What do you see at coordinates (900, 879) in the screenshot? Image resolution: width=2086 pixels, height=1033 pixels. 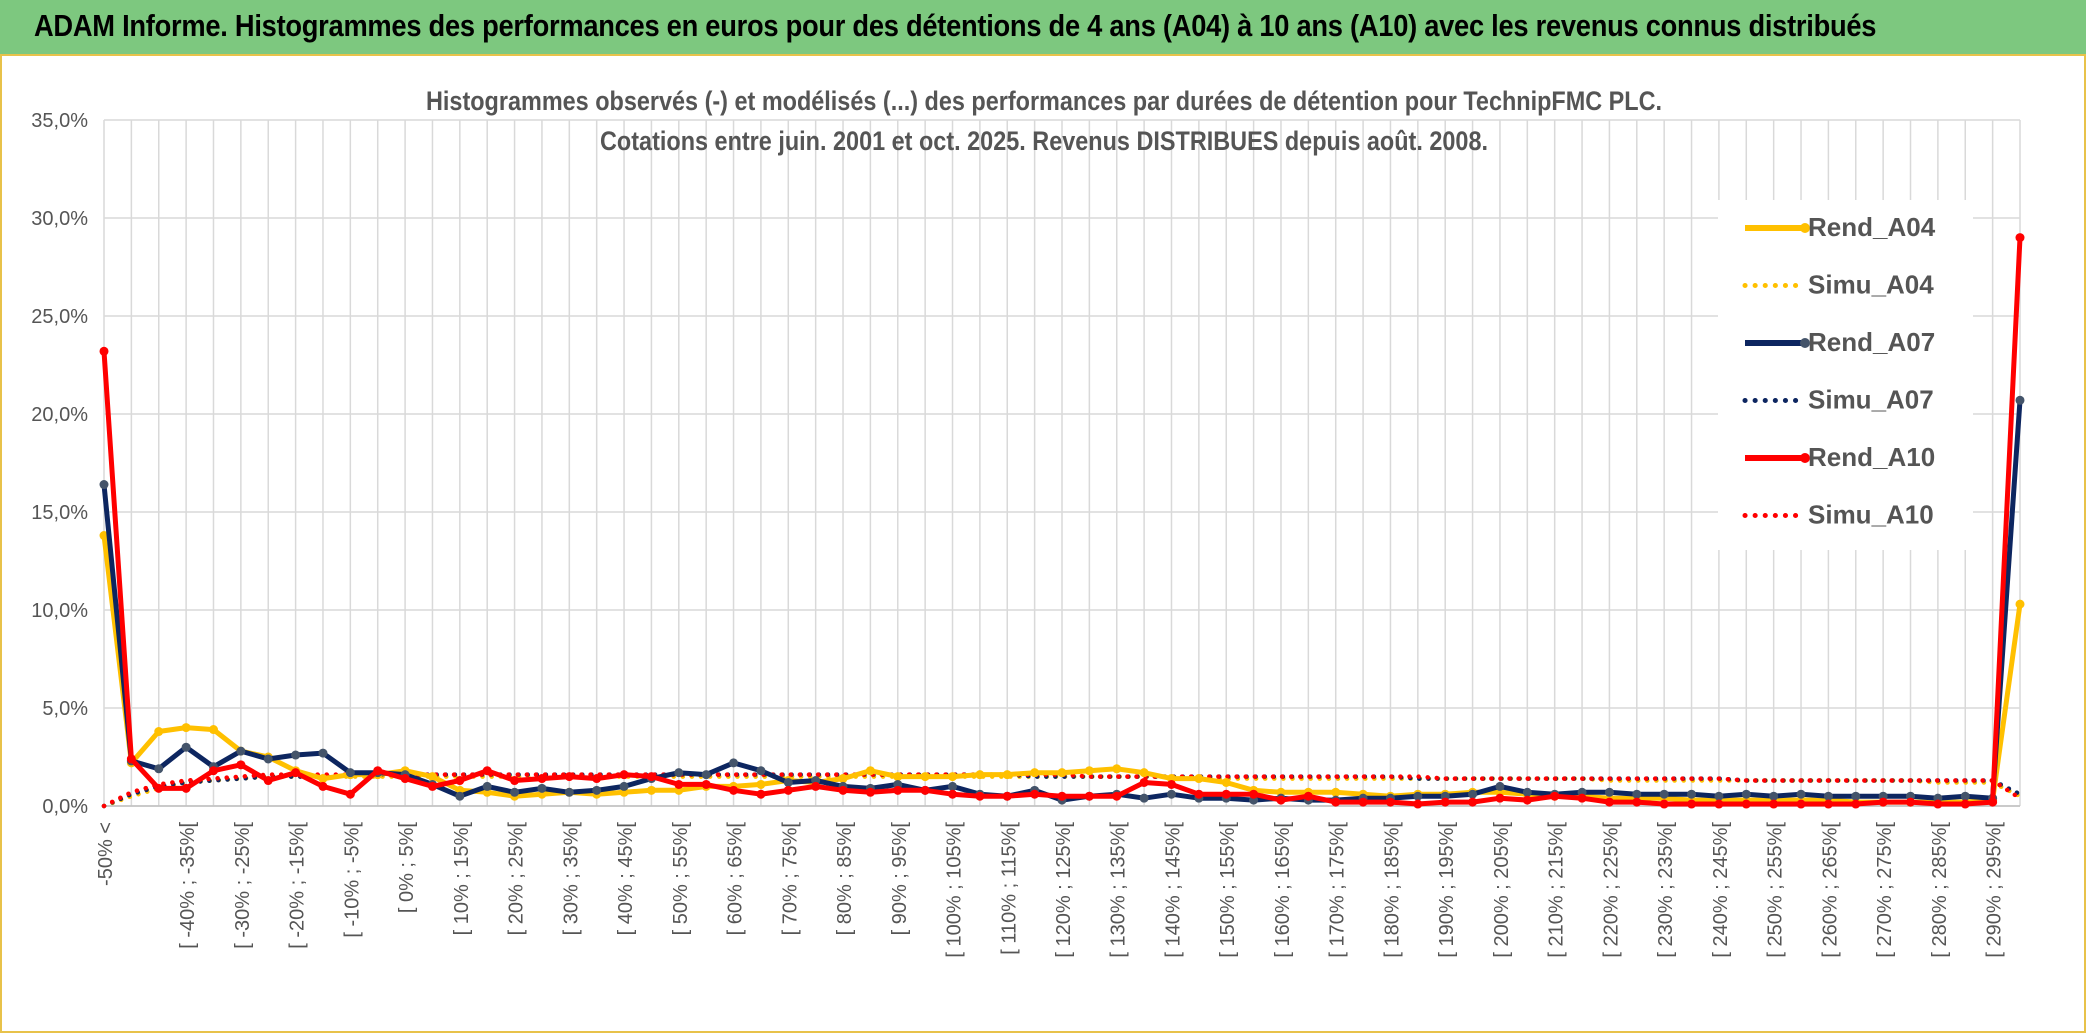 I see `x-tick-label: [ 90% ; 95%[` at bounding box center [900, 879].